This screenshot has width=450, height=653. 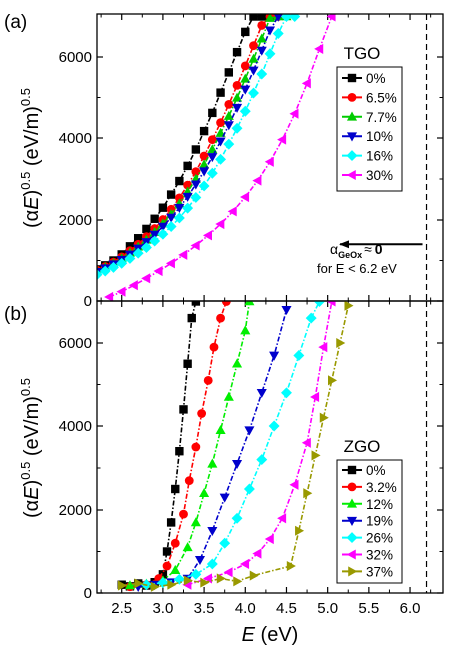 What do you see at coordinates (171, 522) in the screenshot?
I see `panel-b-point-0%-7` at bounding box center [171, 522].